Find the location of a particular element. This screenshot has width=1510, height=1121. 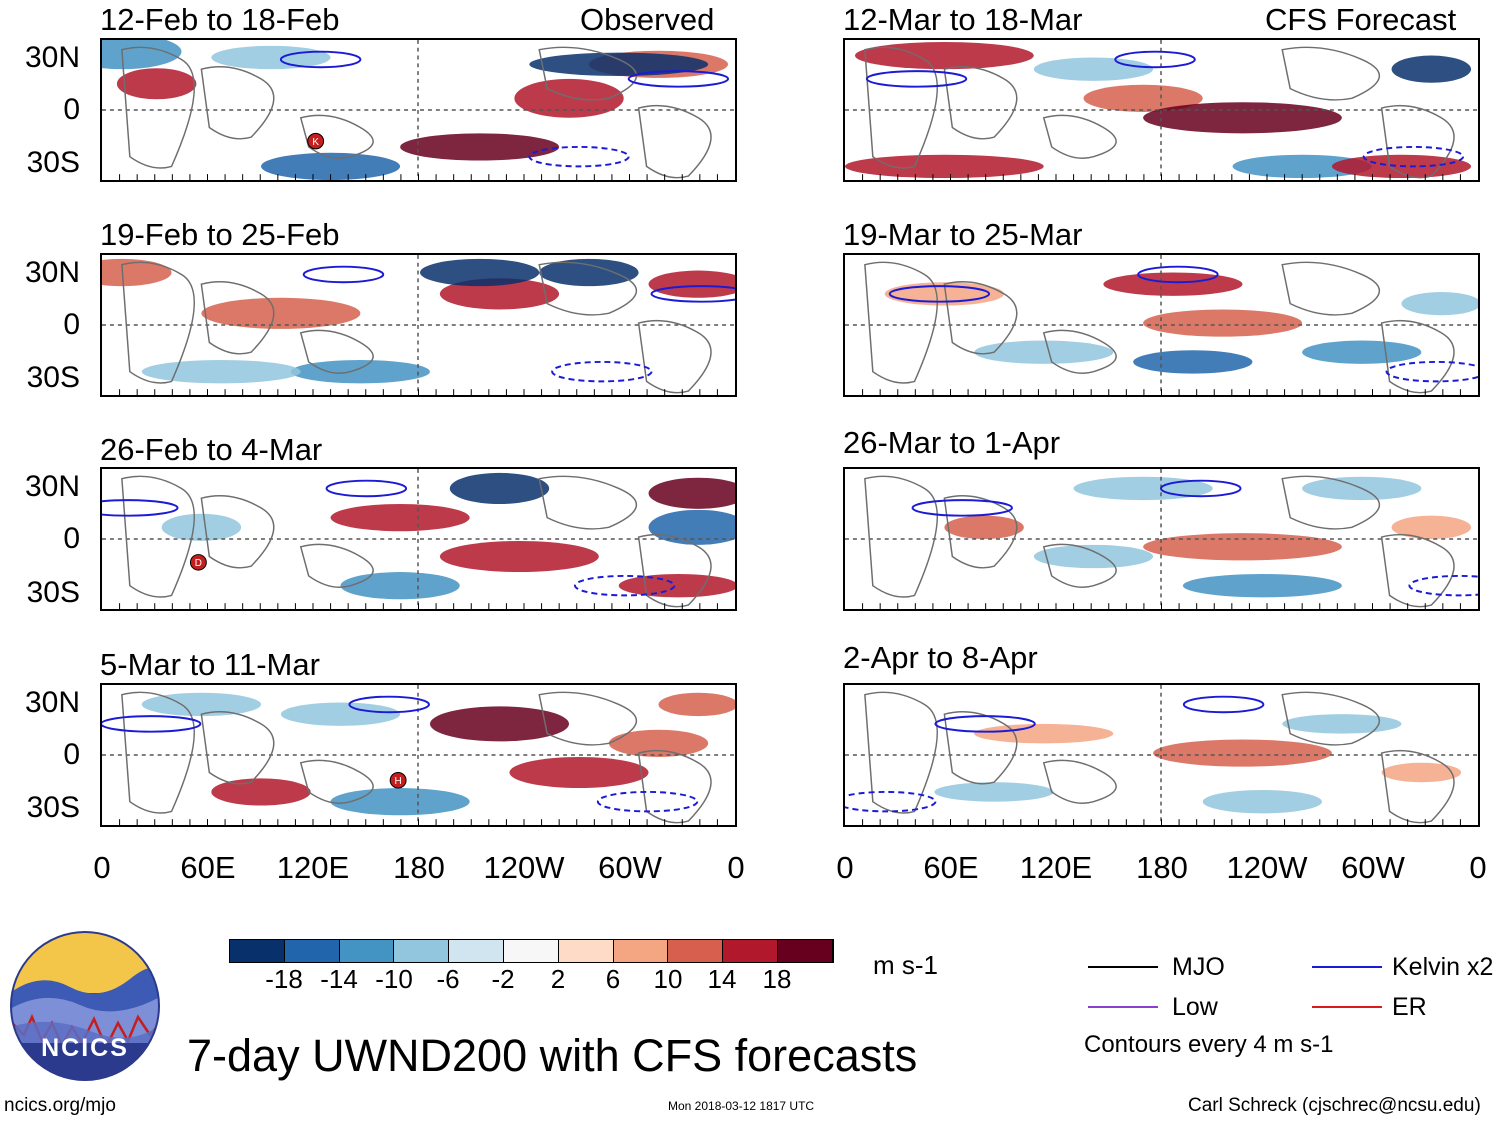

legend-line-er is located at coordinates (1347, 1007).